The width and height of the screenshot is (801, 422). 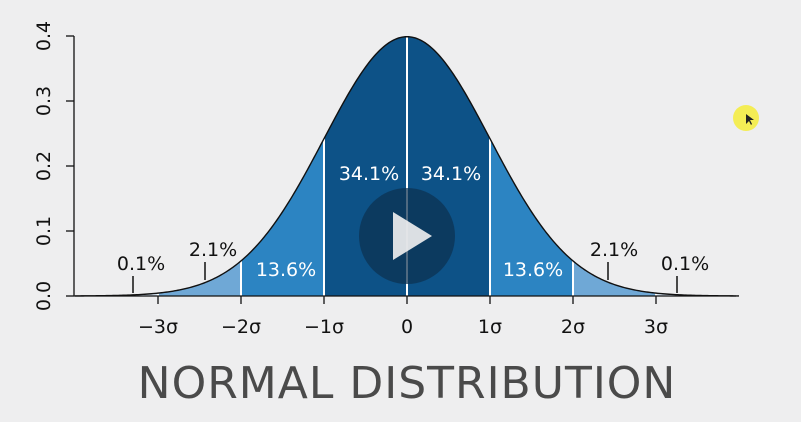 I want to click on y-tick-label: 0.3, so click(x=44, y=101).